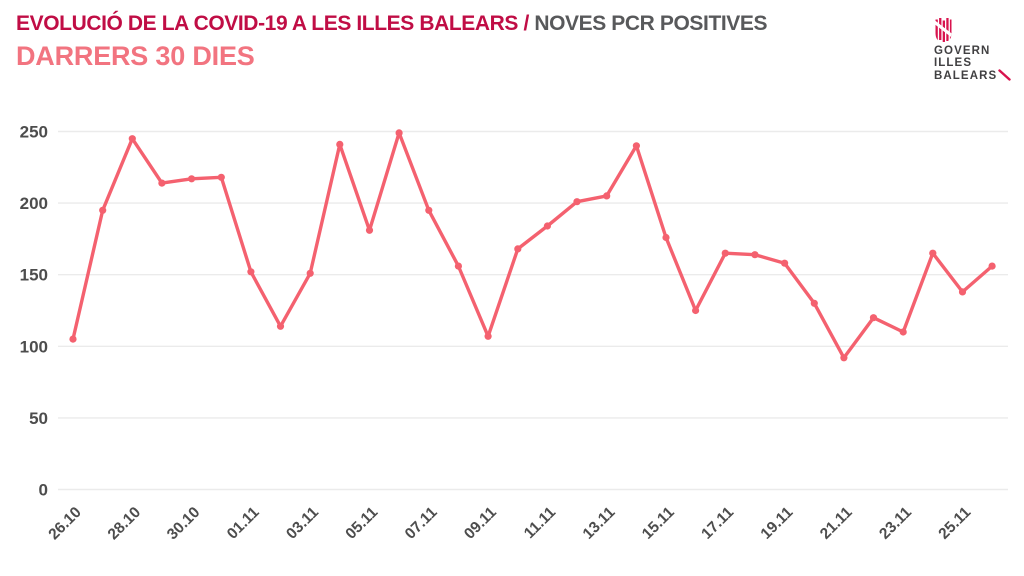 This screenshot has height=576, width=1024. Describe the element at coordinates (34, 346) in the screenshot. I see `y-tick-label: 100` at that location.